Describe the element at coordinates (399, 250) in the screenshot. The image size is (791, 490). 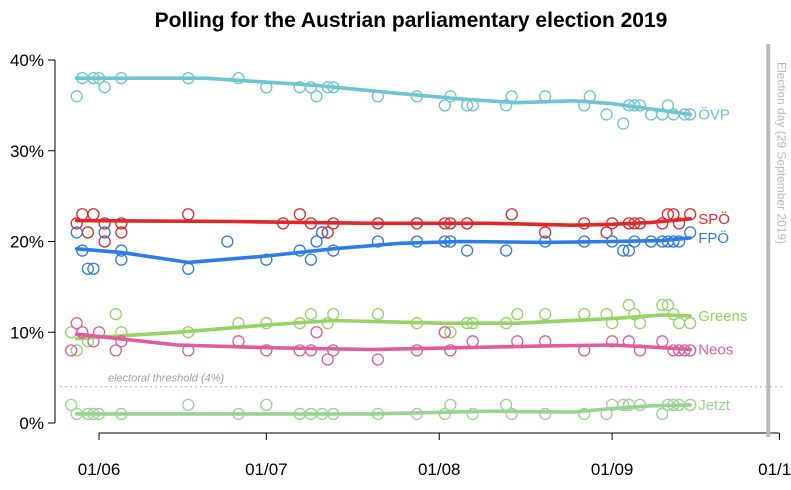
I see `series-3: FPÖ` at that location.